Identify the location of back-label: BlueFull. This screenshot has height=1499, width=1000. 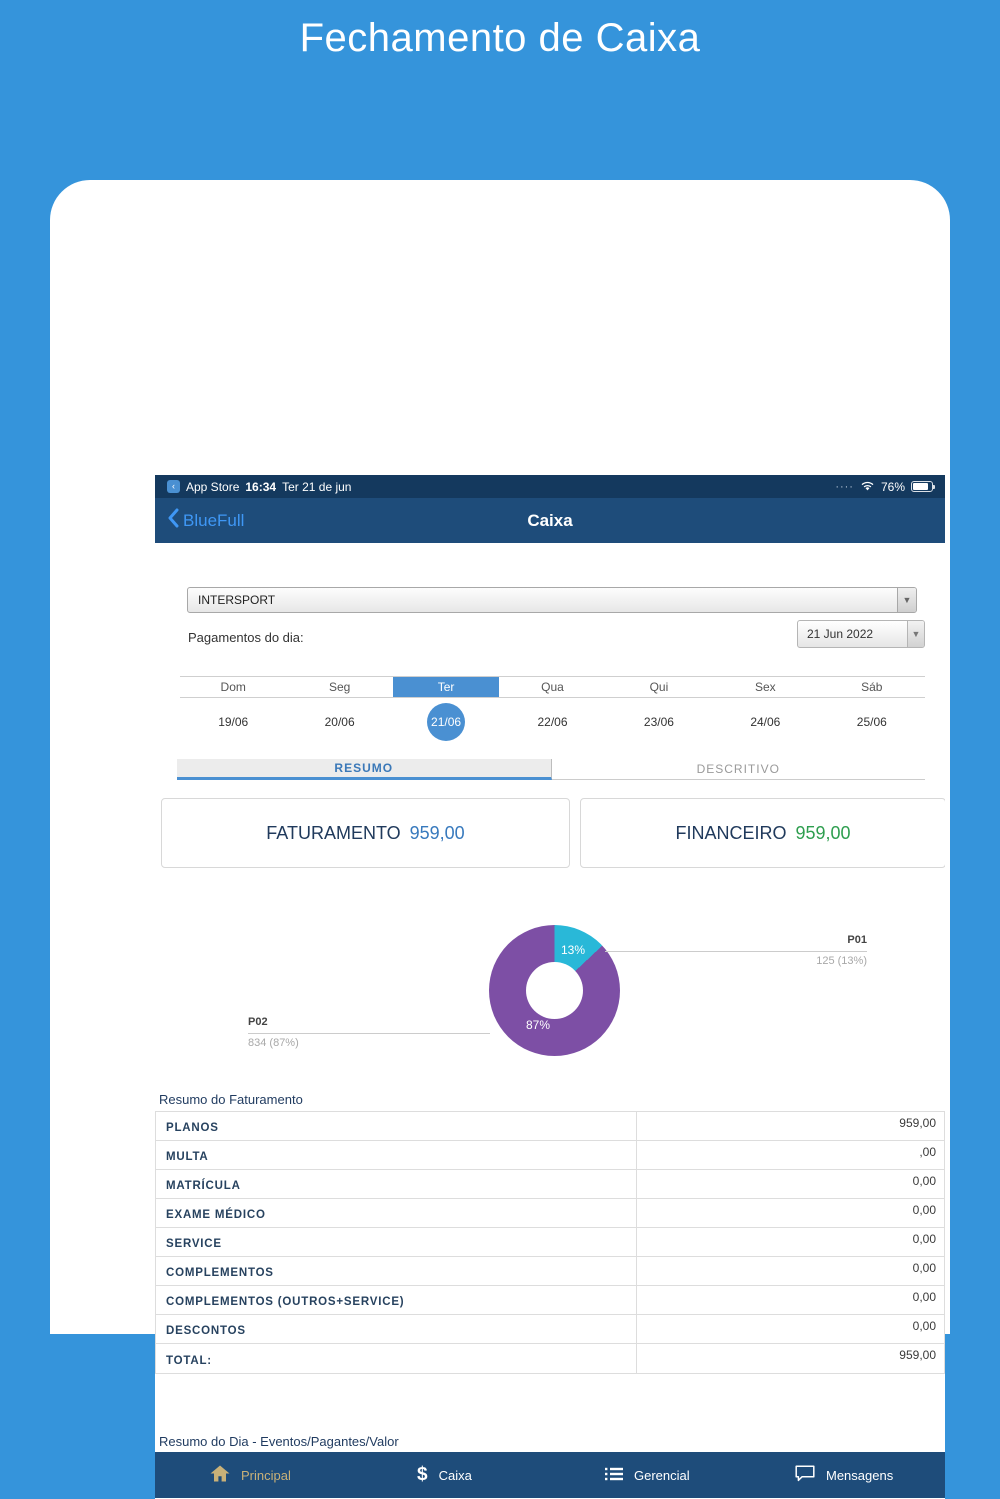
(214, 520).